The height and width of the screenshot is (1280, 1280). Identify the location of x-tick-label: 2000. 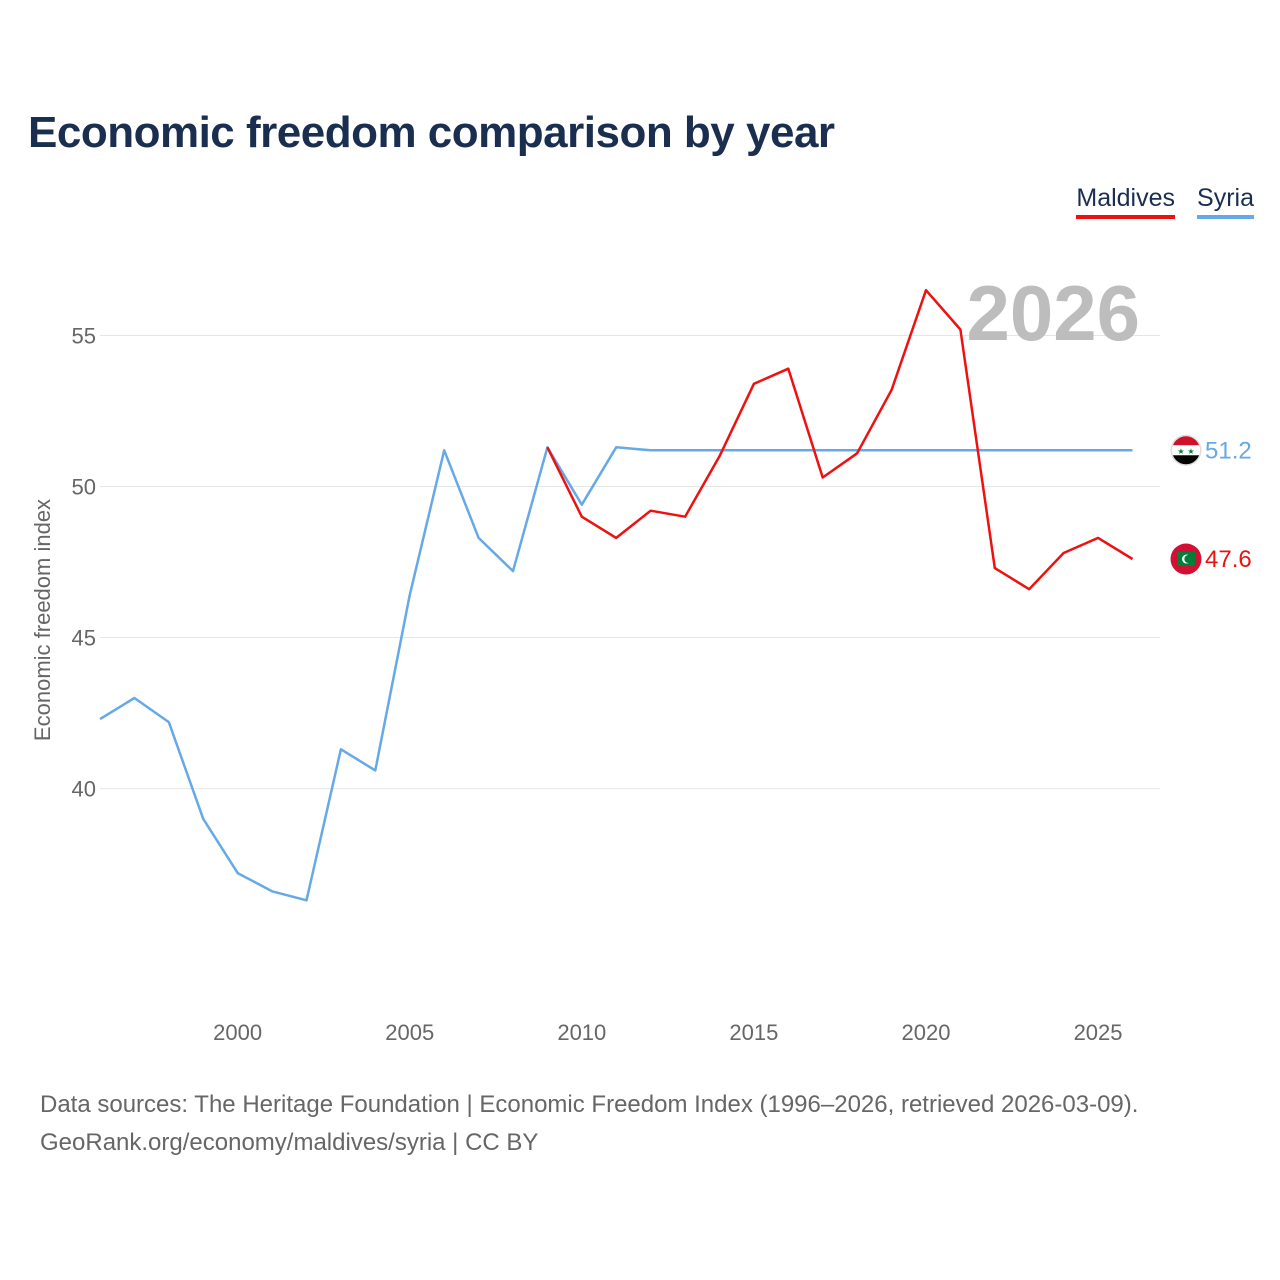
(237, 1032).